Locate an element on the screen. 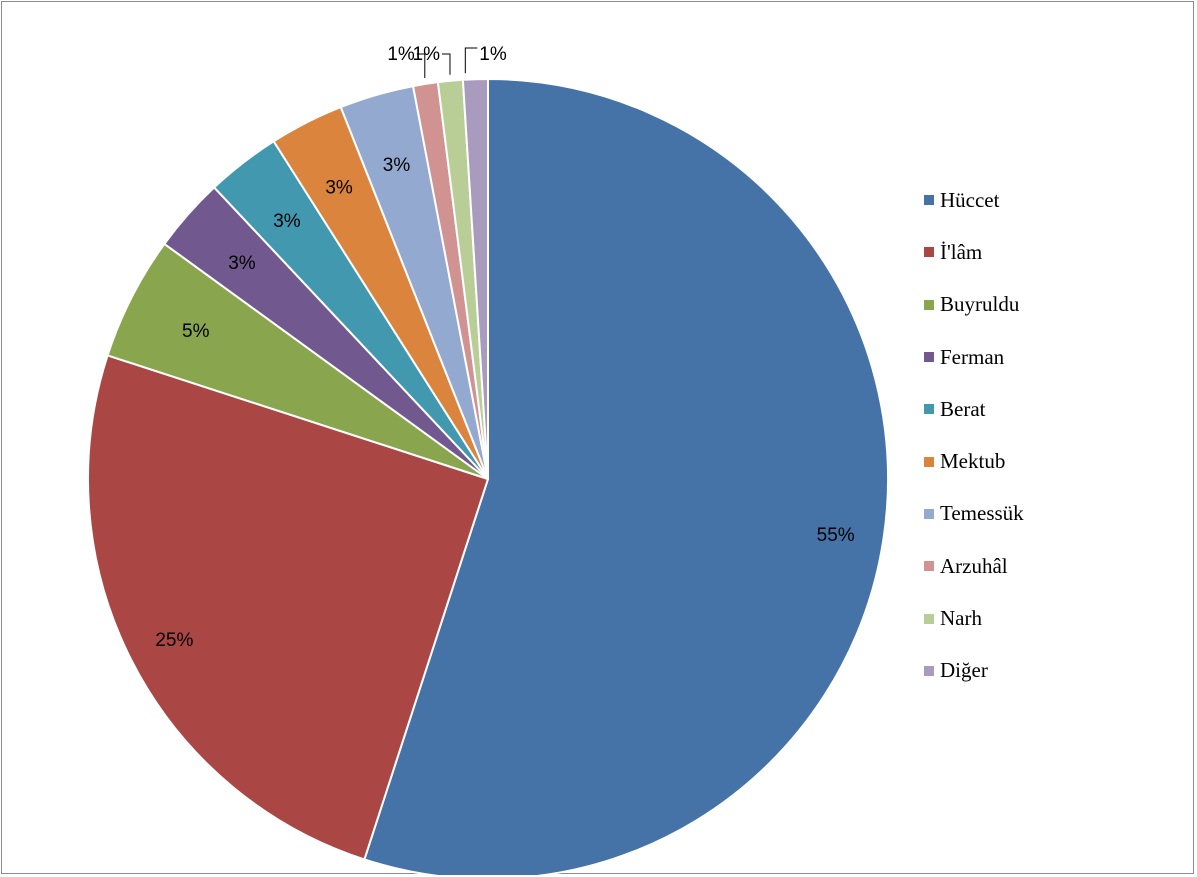  data-label-diger: 1% is located at coordinates (493, 54).